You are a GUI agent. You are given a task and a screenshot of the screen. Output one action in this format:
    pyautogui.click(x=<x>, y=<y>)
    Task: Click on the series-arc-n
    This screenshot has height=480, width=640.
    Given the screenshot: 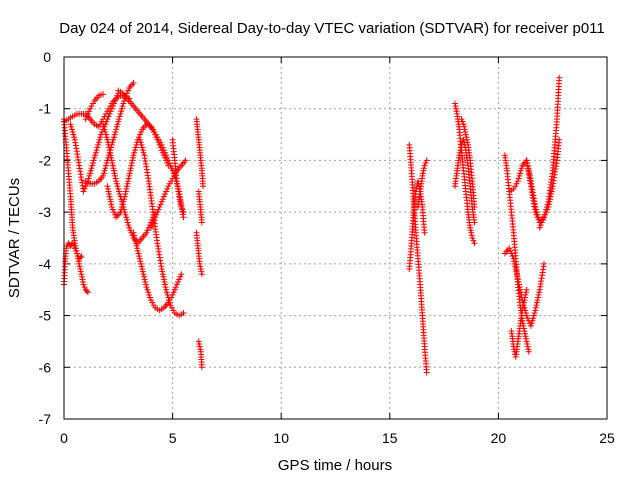 What is the action you would take?
    pyautogui.click(x=199, y=153)
    